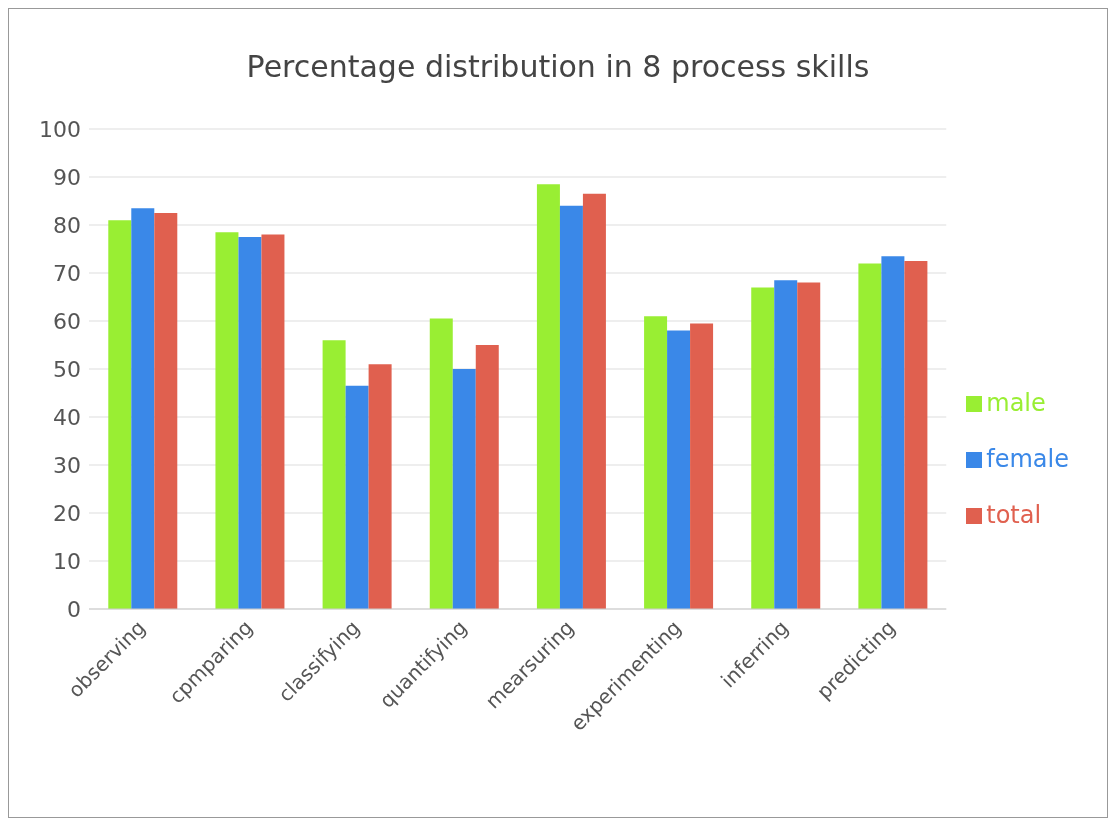  I want to click on y-tick-label: 40, so click(67, 417).